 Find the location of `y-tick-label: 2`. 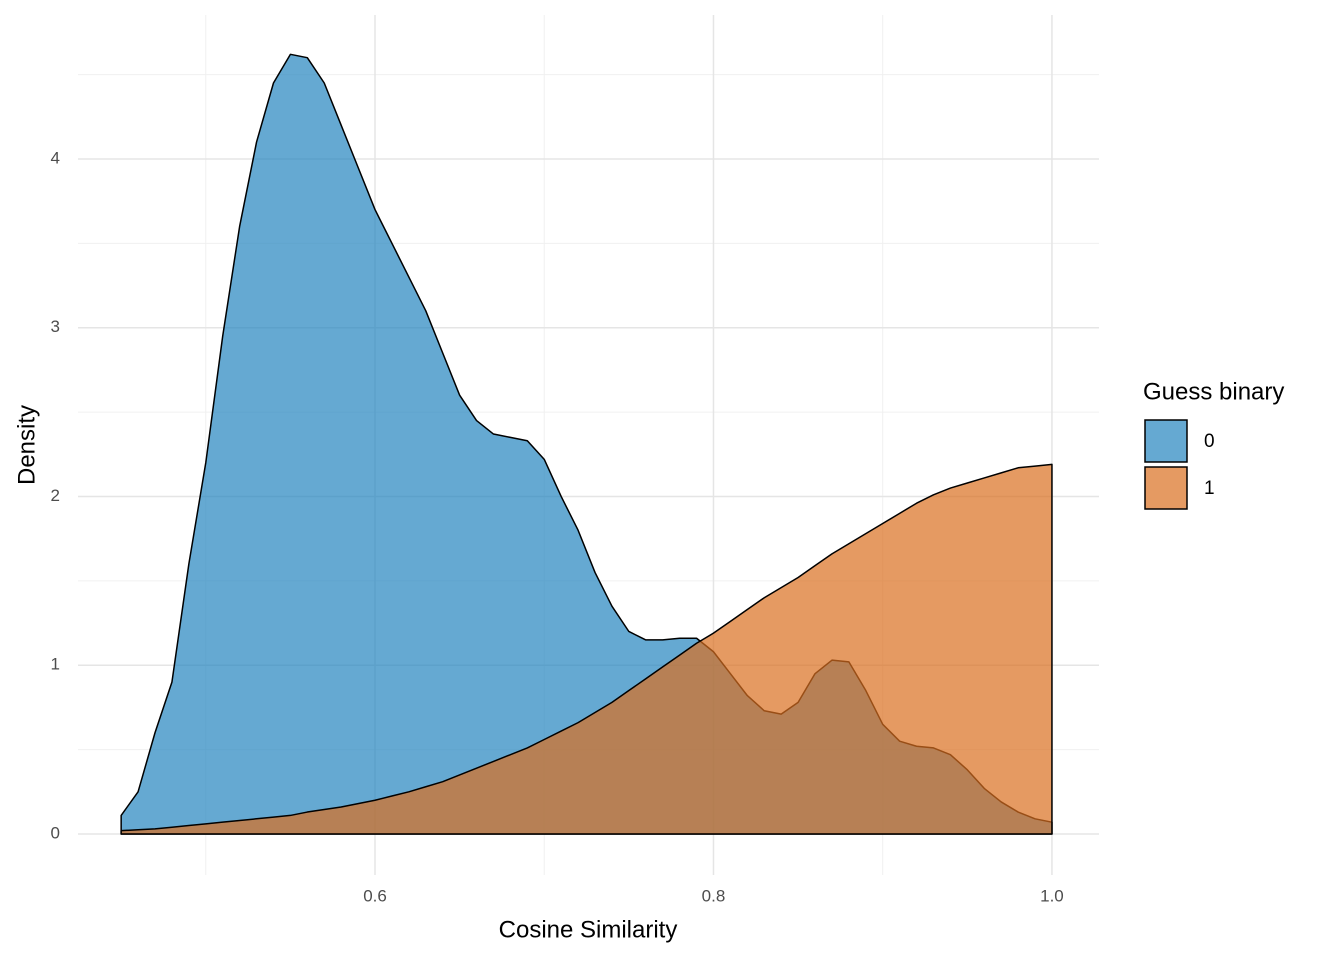

y-tick-label: 2 is located at coordinates (55, 495).